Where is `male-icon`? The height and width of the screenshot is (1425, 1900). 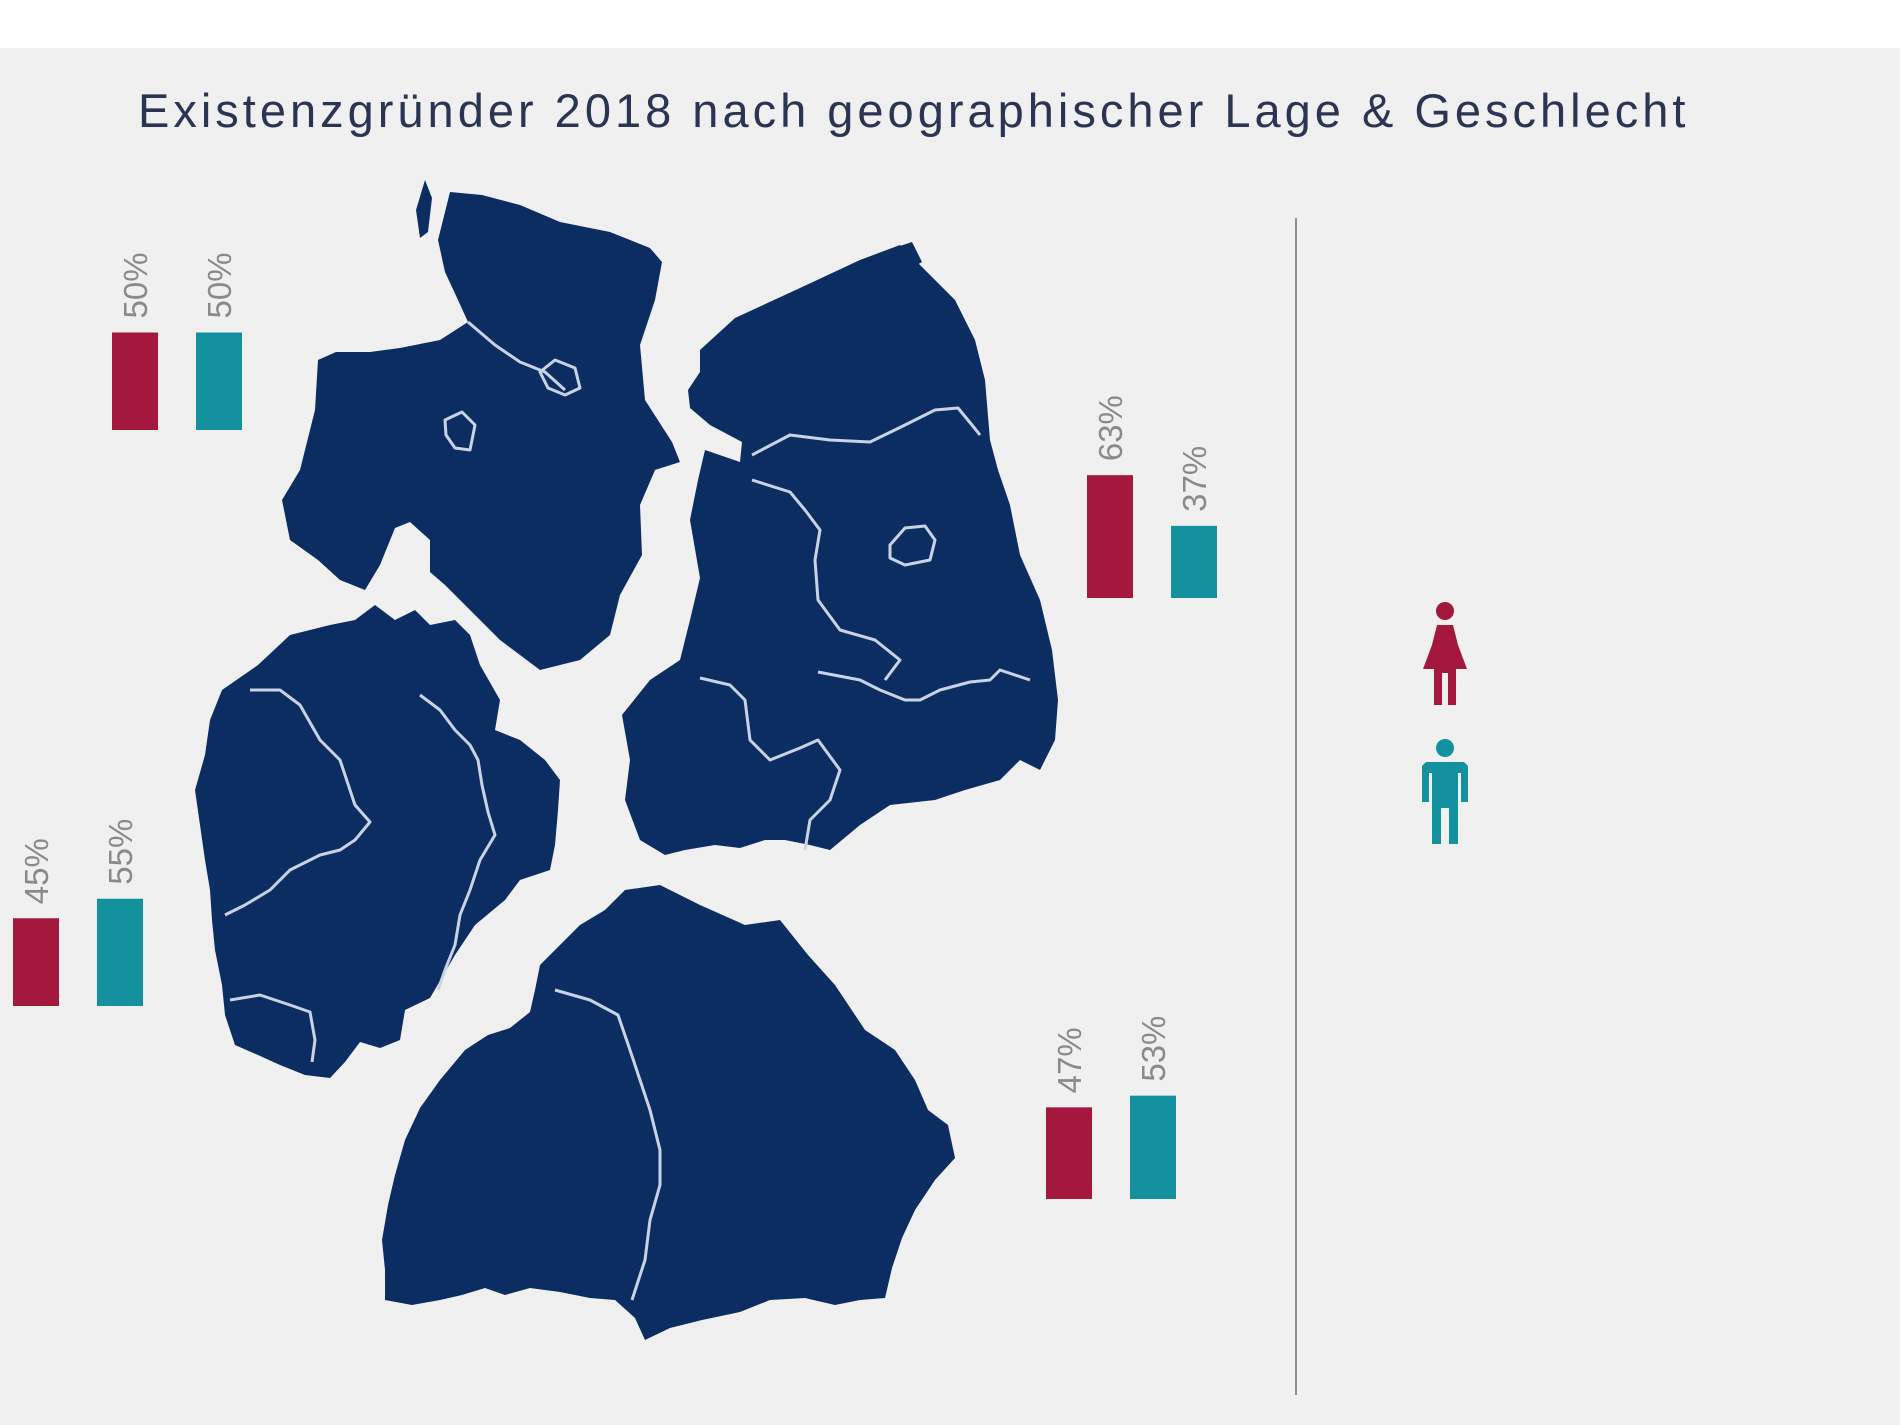
male-icon is located at coordinates (1445, 791).